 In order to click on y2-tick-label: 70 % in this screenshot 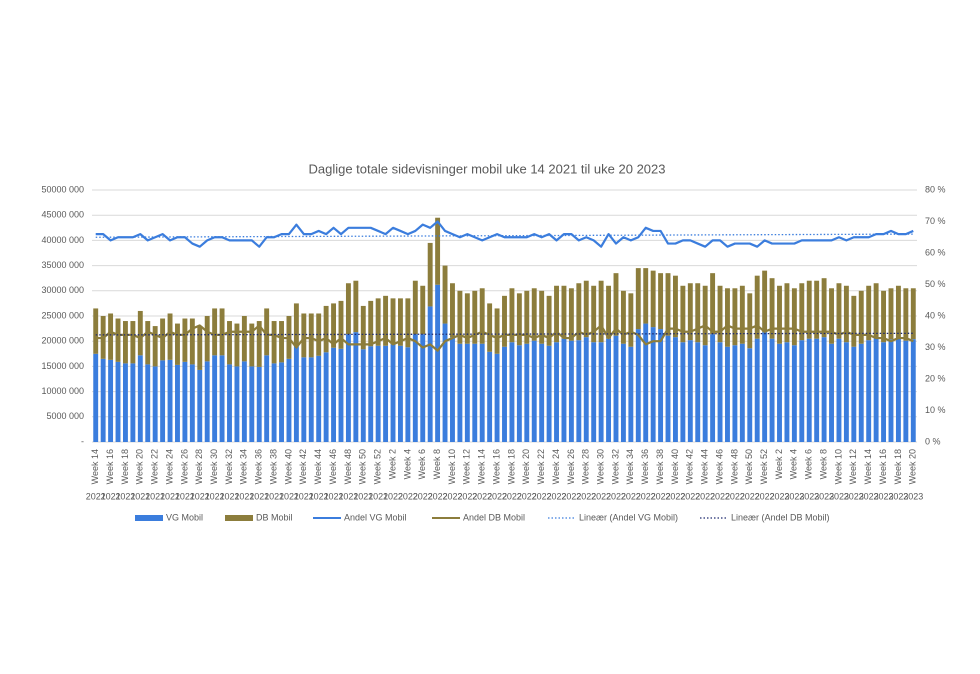, I will do `click(935, 221)`.